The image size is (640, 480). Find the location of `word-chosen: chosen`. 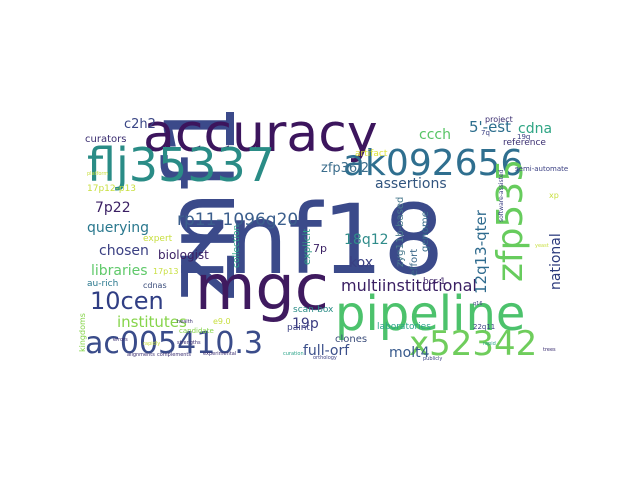

word-chosen: chosen is located at coordinates (124, 251).